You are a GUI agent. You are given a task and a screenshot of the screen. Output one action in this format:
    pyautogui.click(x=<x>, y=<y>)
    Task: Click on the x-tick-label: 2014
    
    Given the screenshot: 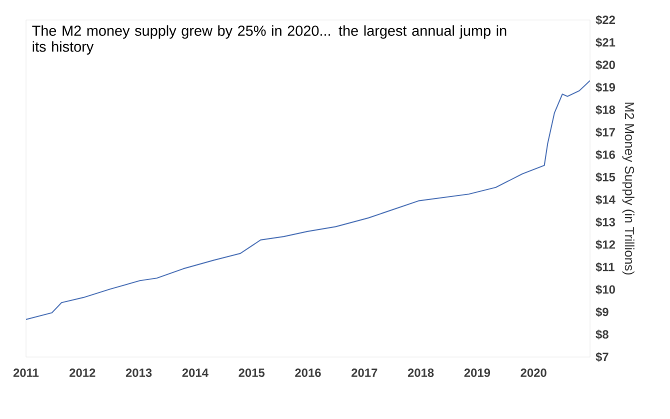 What is the action you would take?
    pyautogui.click(x=195, y=372)
    